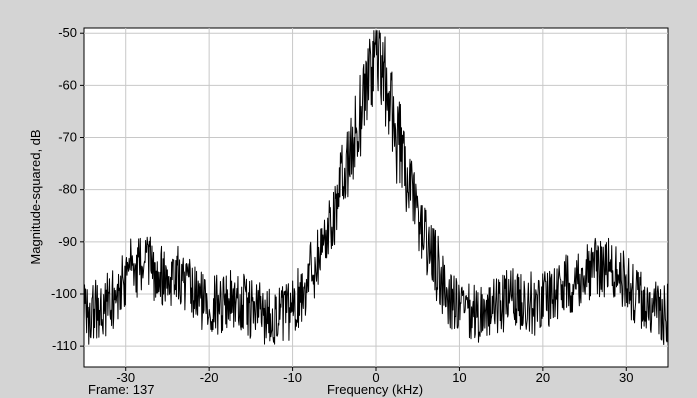 This screenshot has width=697, height=398. I want to click on x-tick-label: 10, so click(459, 377).